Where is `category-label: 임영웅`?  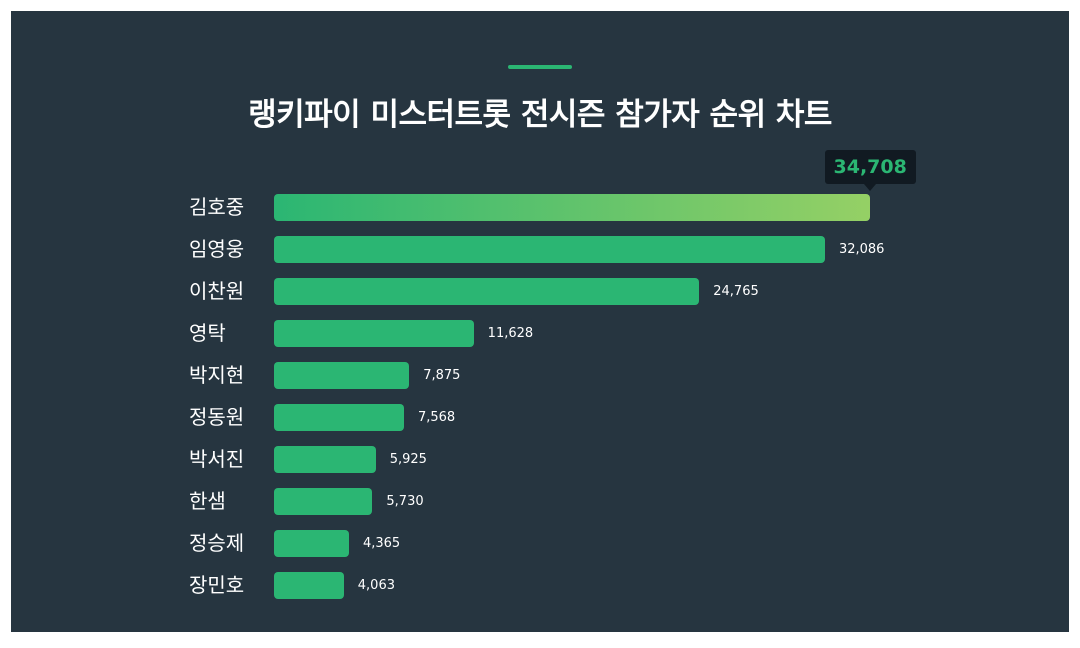 category-label: 임영웅 is located at coordinates (217, 249).